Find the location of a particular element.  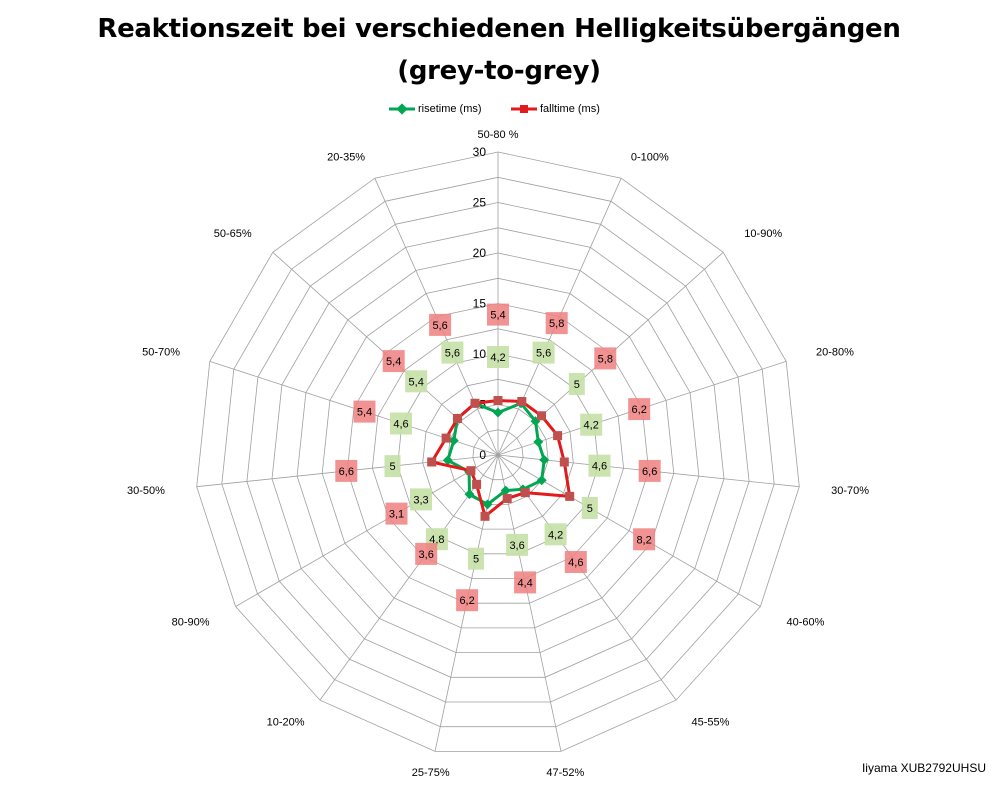

falltime-data-label: 3,6 is located at coordinates (426, 555).